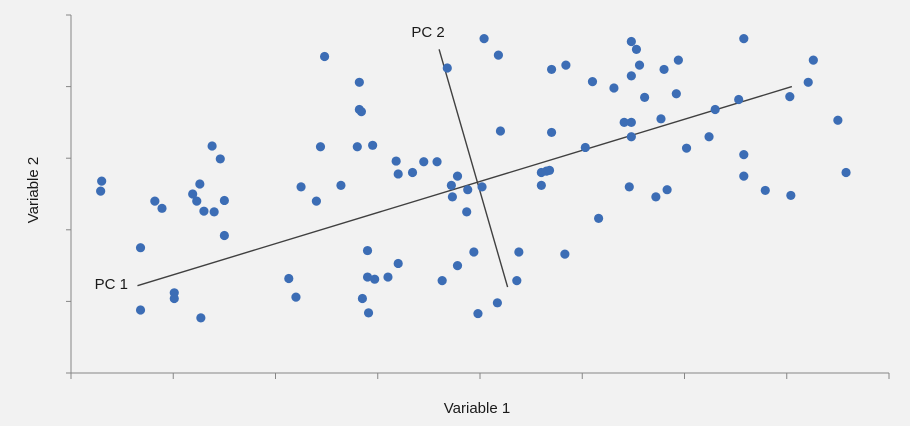 The width and height of the screenshot is (910, 426). Describe the element at coordinates (33, 190) in the screenshot. I see `y-axis-label: Variable 2` at that location.